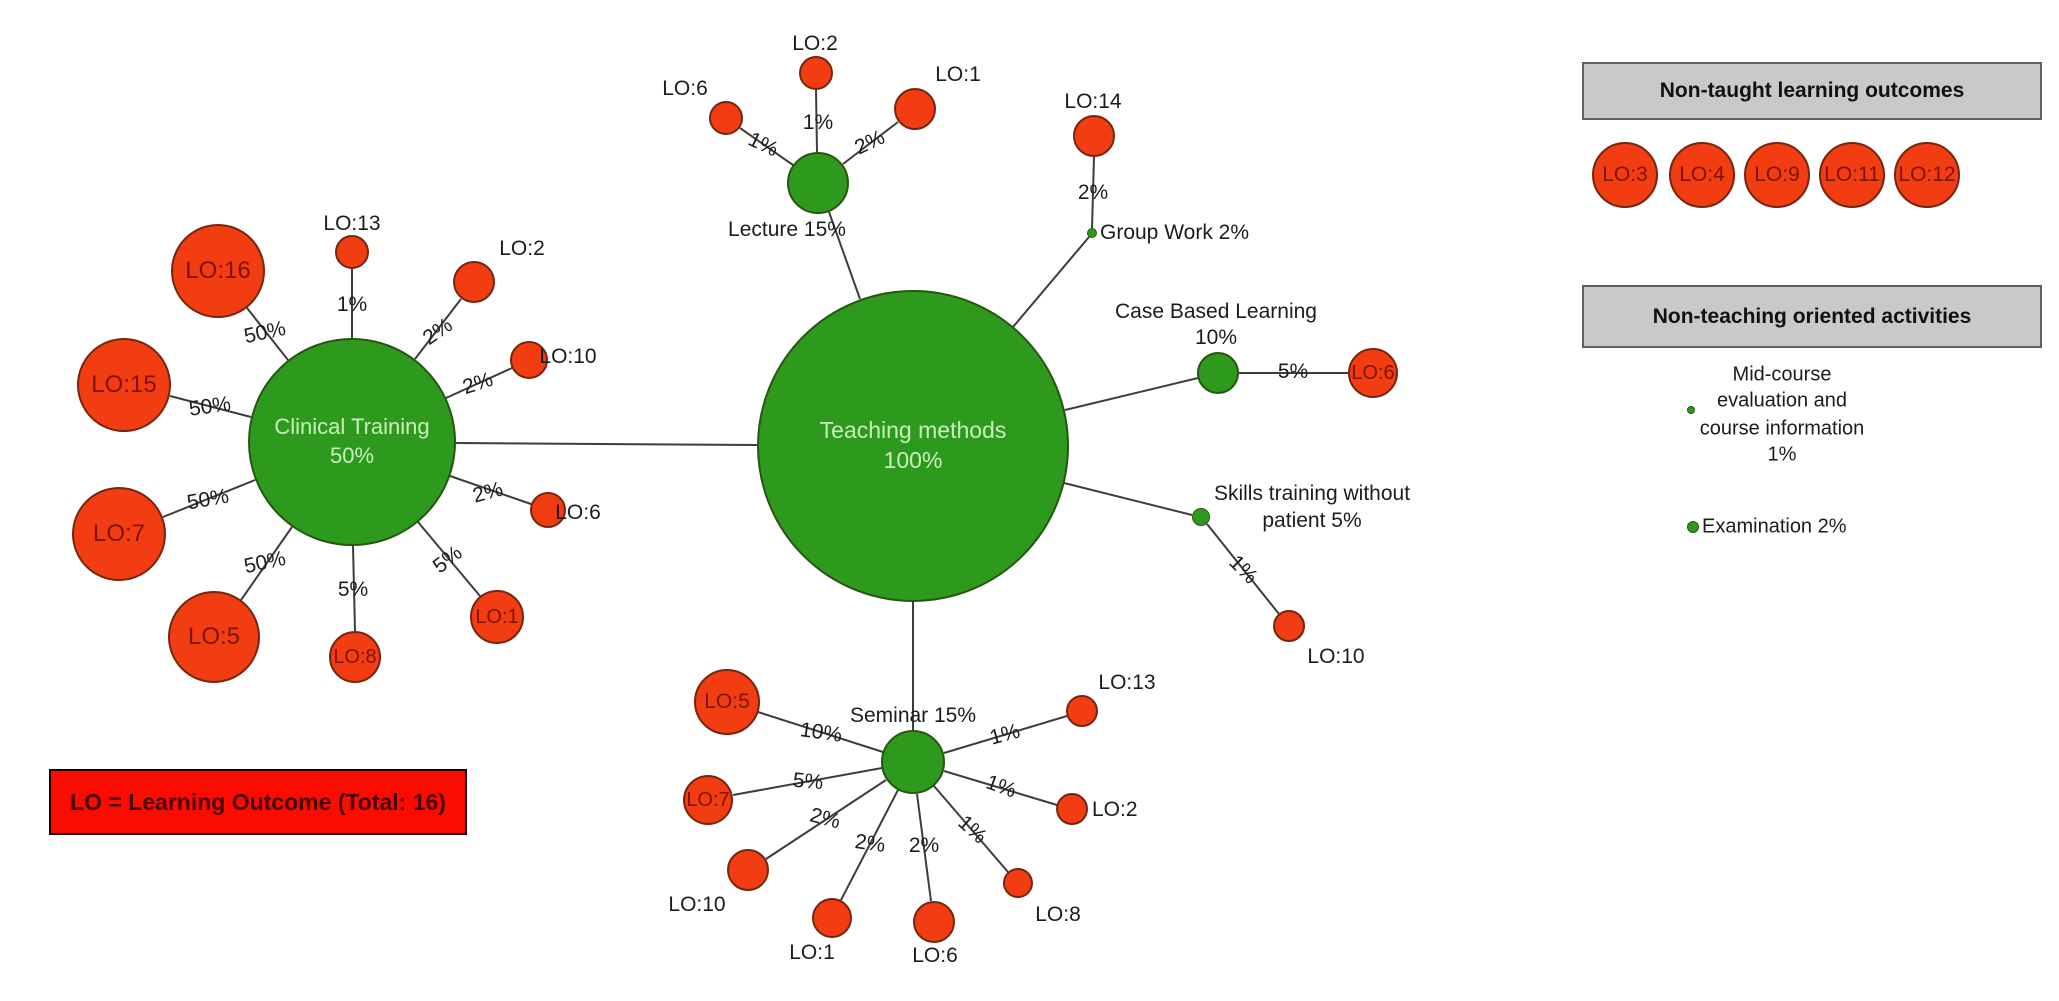  Describe the element at coordinates (787, 229) in the screenshot. I see `text-label: Lecture 15%` at that location.